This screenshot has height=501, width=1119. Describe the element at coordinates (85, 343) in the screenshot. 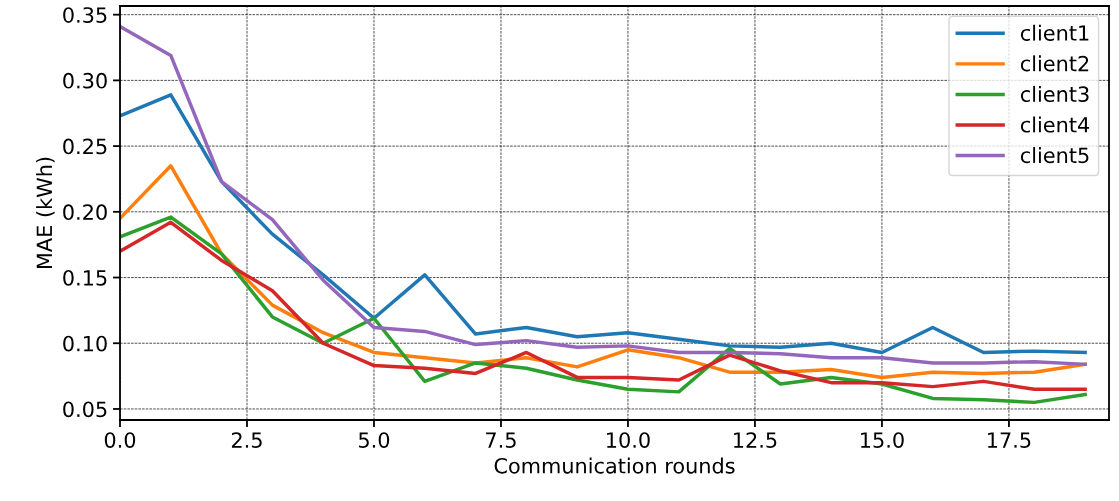

I see `y-tick-label: 0.10` at that location.